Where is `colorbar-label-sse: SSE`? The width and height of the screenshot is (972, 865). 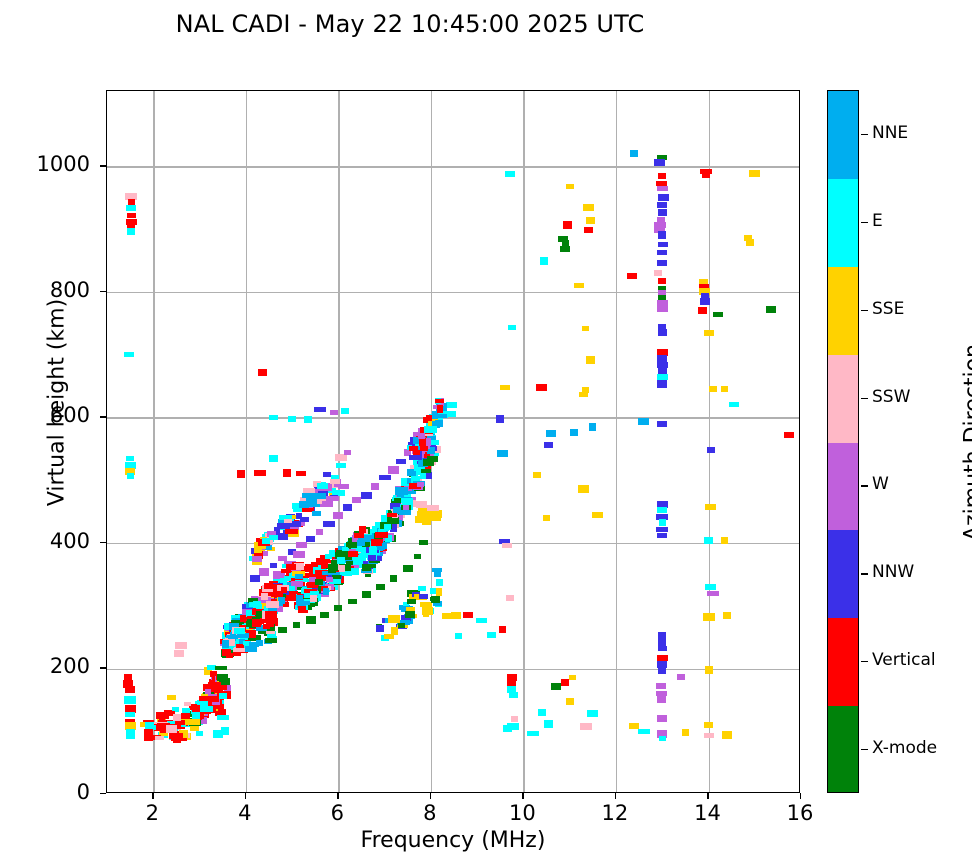
colorbar-label-sse: SSE is located at coordinates (888, 308).